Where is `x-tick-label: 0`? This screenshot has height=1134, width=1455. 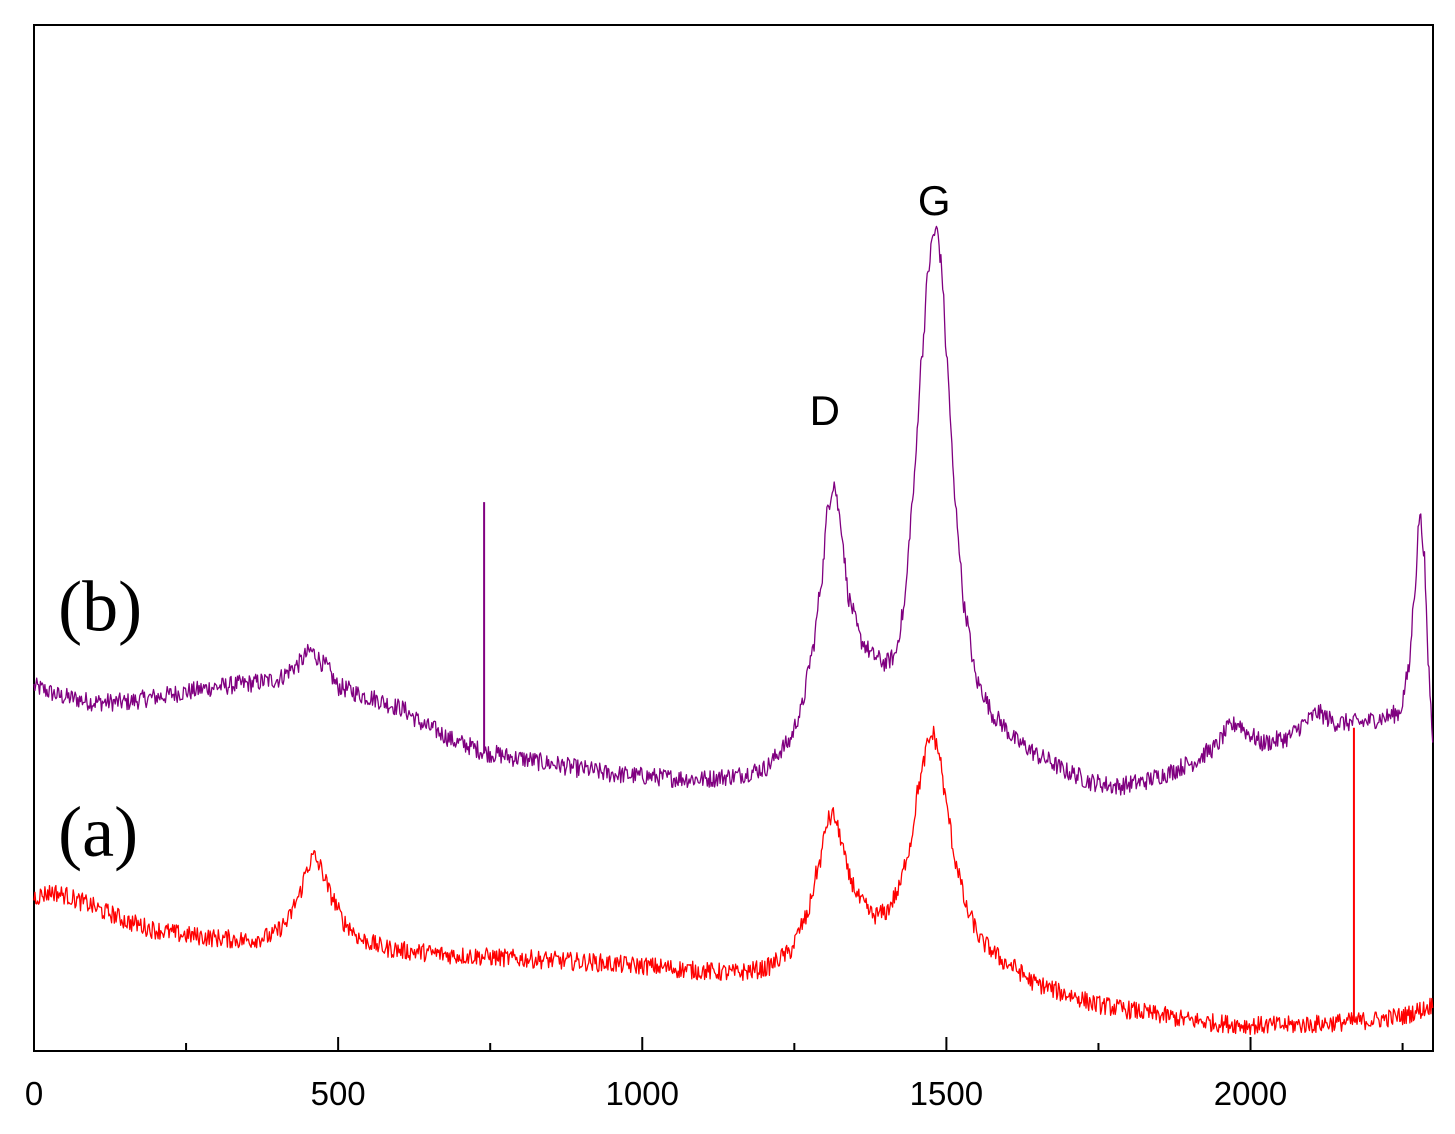 x-tick-label: 0 is located at coordinates (34, 1093).